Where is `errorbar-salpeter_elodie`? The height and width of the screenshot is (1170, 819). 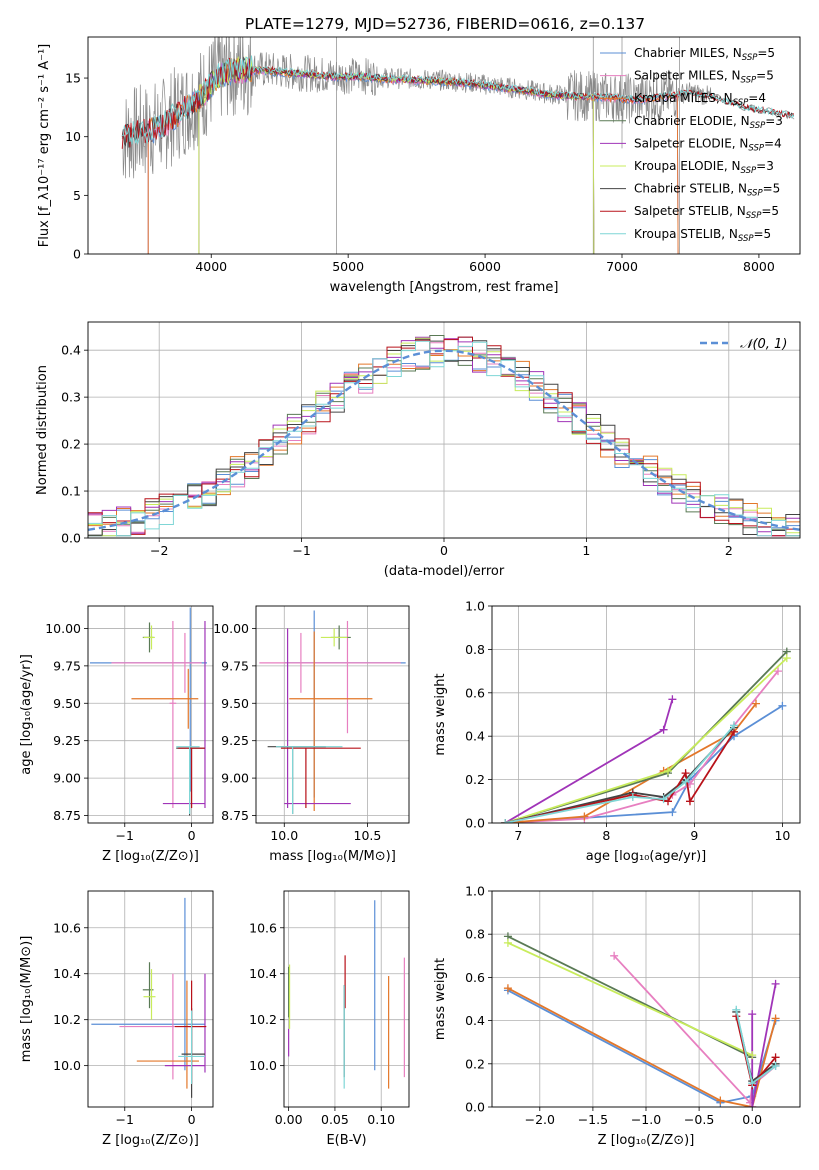
errorbar-salpeter_elodie is located at coordinates (197, 1023).